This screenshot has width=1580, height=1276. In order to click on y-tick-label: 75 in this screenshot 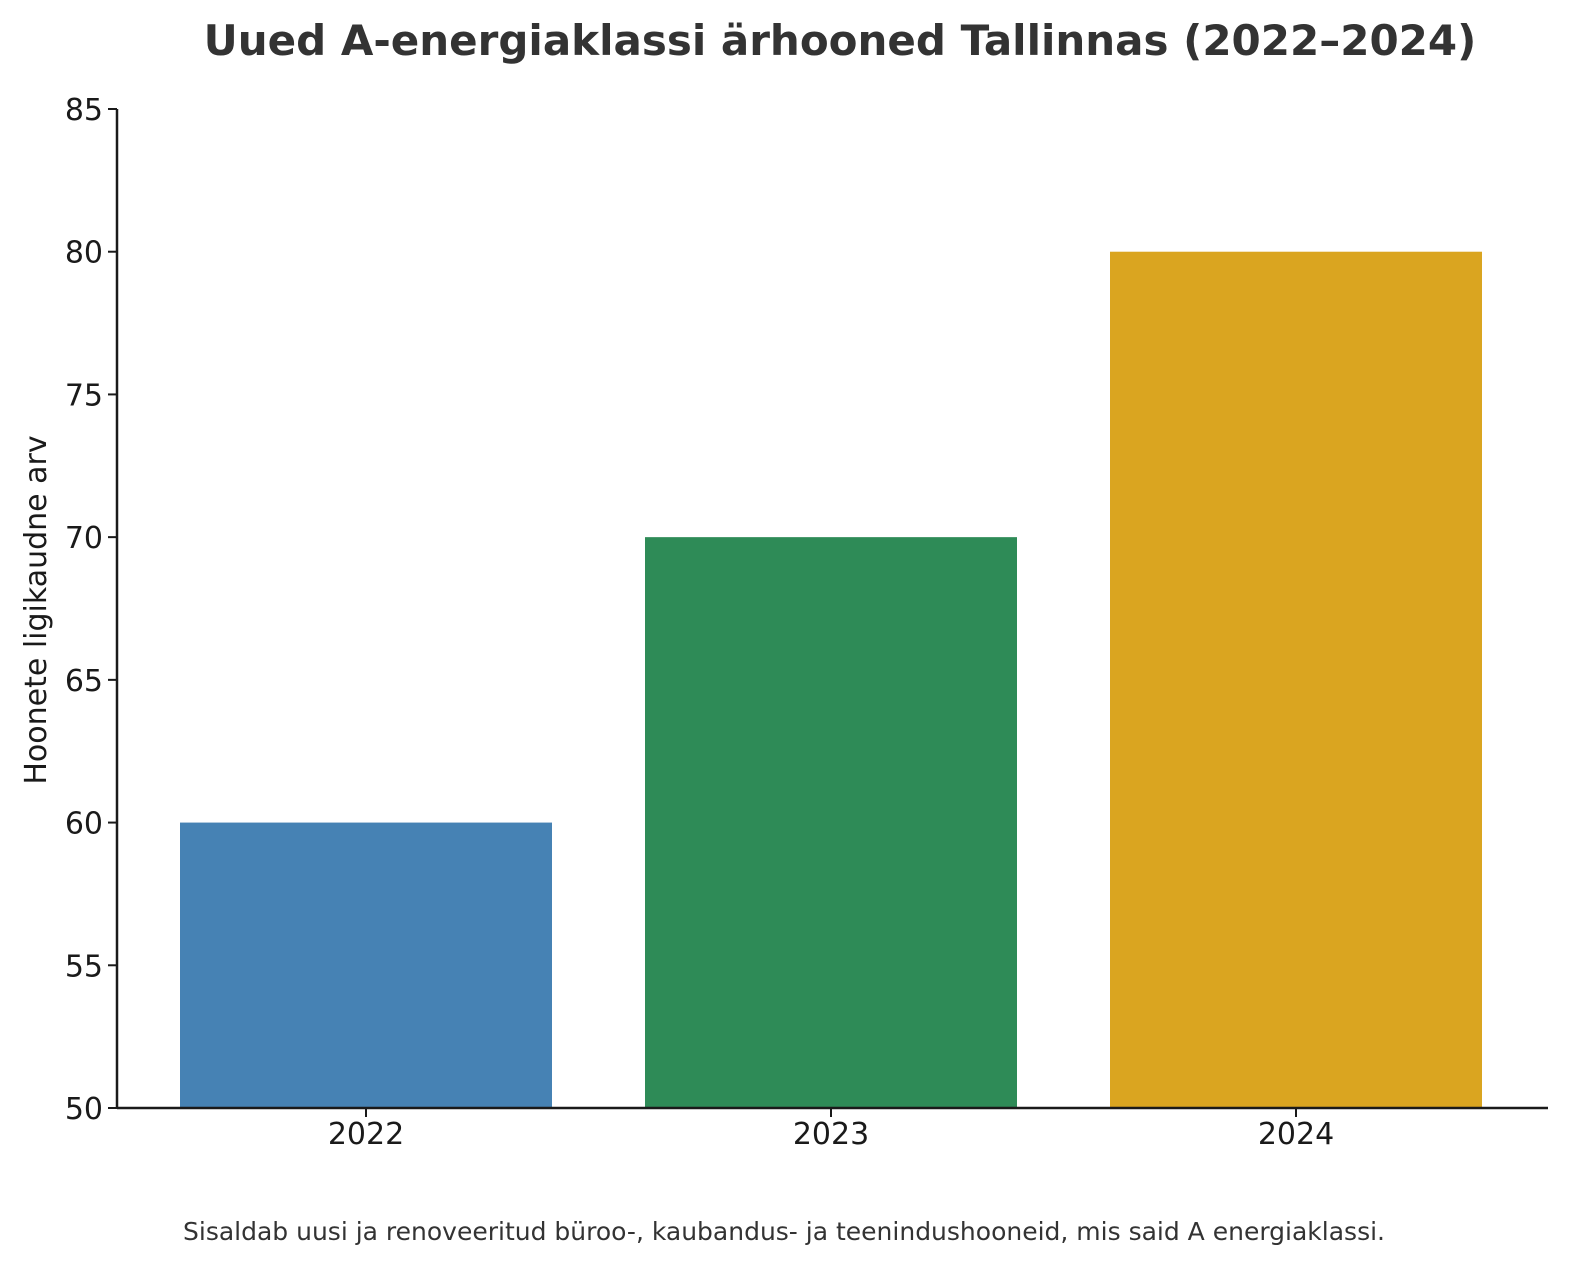, I will do `click(84, 395)`.